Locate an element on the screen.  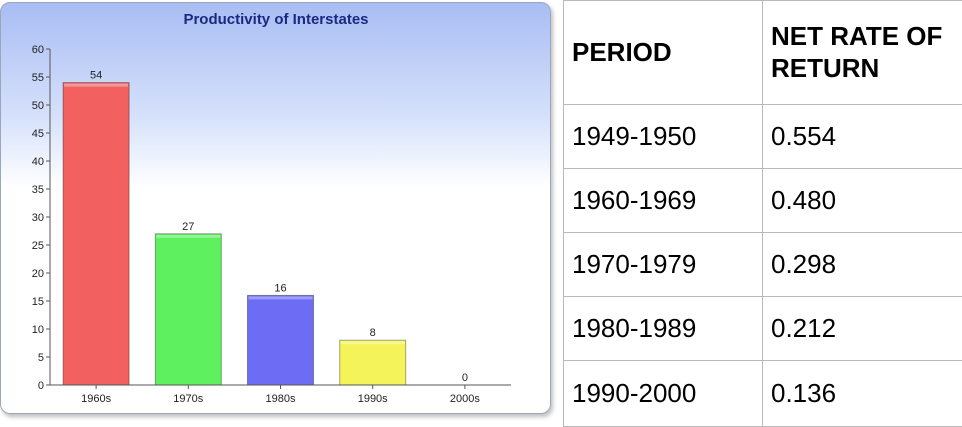
y-tick-label: 25 is located at coordinates (38, 246).